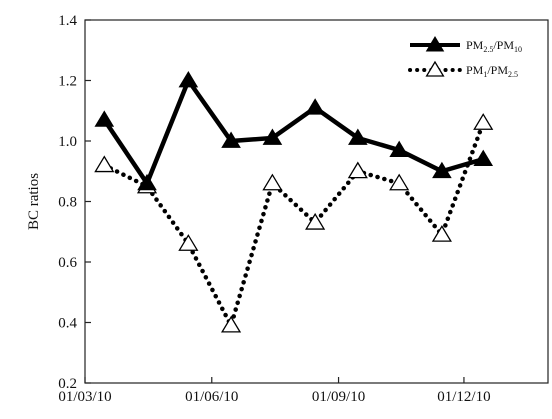 The height and width of the screenshot is (419, 552). Describe the element at coordinates (463, 69) in the screenshot. I see `legend-entry: PM1/PM2.5` at that location.